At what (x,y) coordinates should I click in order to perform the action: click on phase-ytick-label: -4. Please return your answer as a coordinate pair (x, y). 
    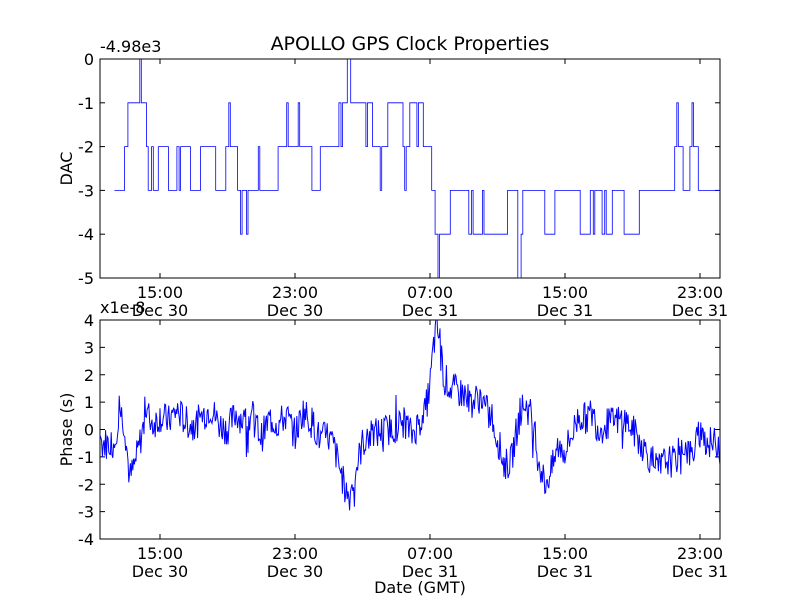
    Looking at the image, I should click on (86, 539).